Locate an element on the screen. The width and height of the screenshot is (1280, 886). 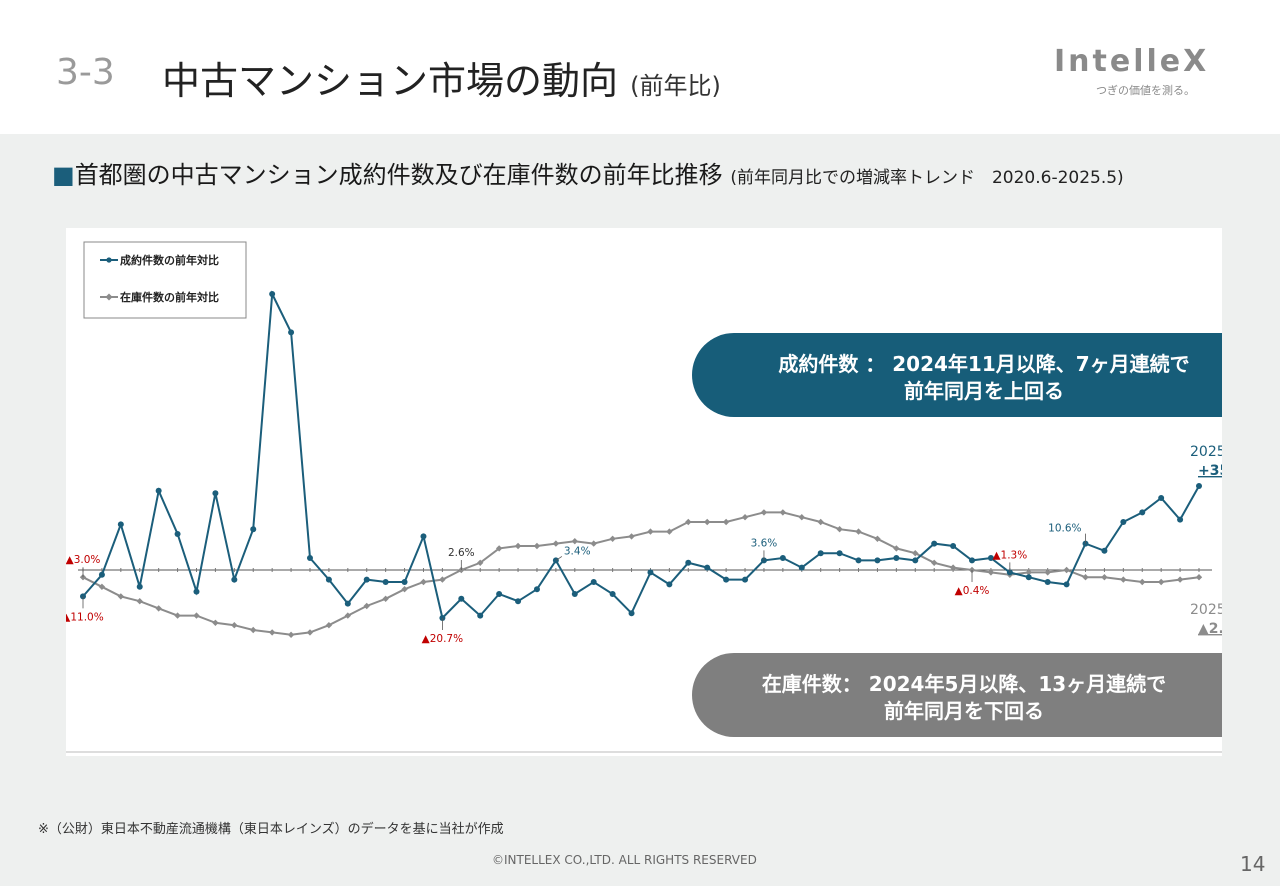
heading-note: (前年同月比での増減率トレンド 2020.6-2025.5) is located at coordinates (927, 178).